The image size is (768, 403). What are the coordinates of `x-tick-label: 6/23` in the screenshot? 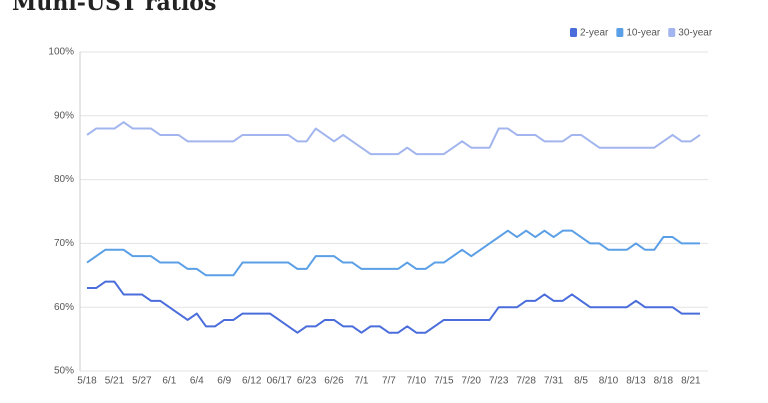 It's located at (307, 381).